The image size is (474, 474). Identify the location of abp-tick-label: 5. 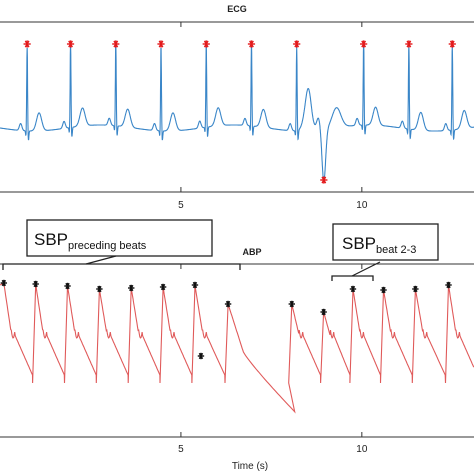
(181, 449).